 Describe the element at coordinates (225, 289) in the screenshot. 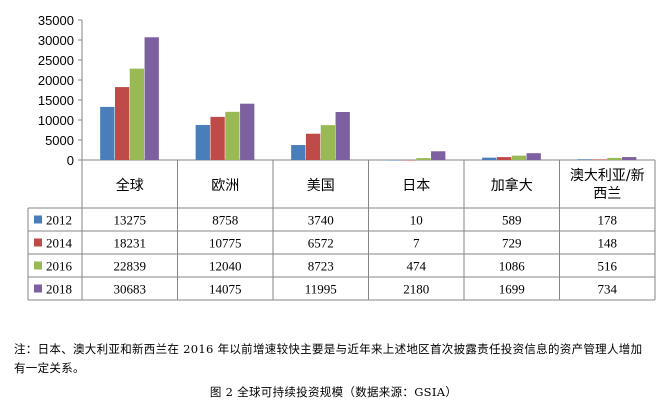

I see `table-cell-value: 14075` at that location.